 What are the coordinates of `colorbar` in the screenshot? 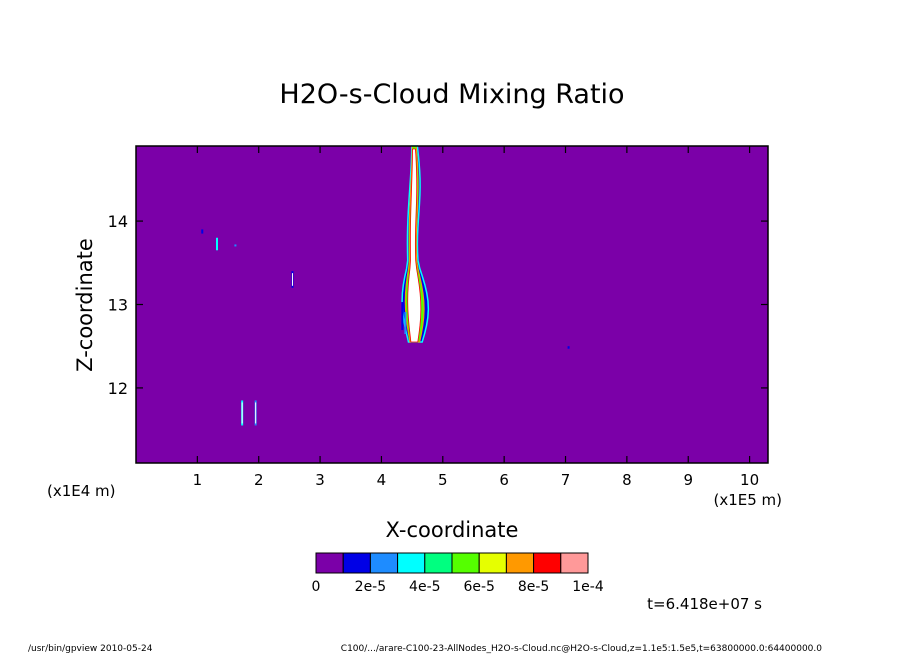 It's located at (452, 563).